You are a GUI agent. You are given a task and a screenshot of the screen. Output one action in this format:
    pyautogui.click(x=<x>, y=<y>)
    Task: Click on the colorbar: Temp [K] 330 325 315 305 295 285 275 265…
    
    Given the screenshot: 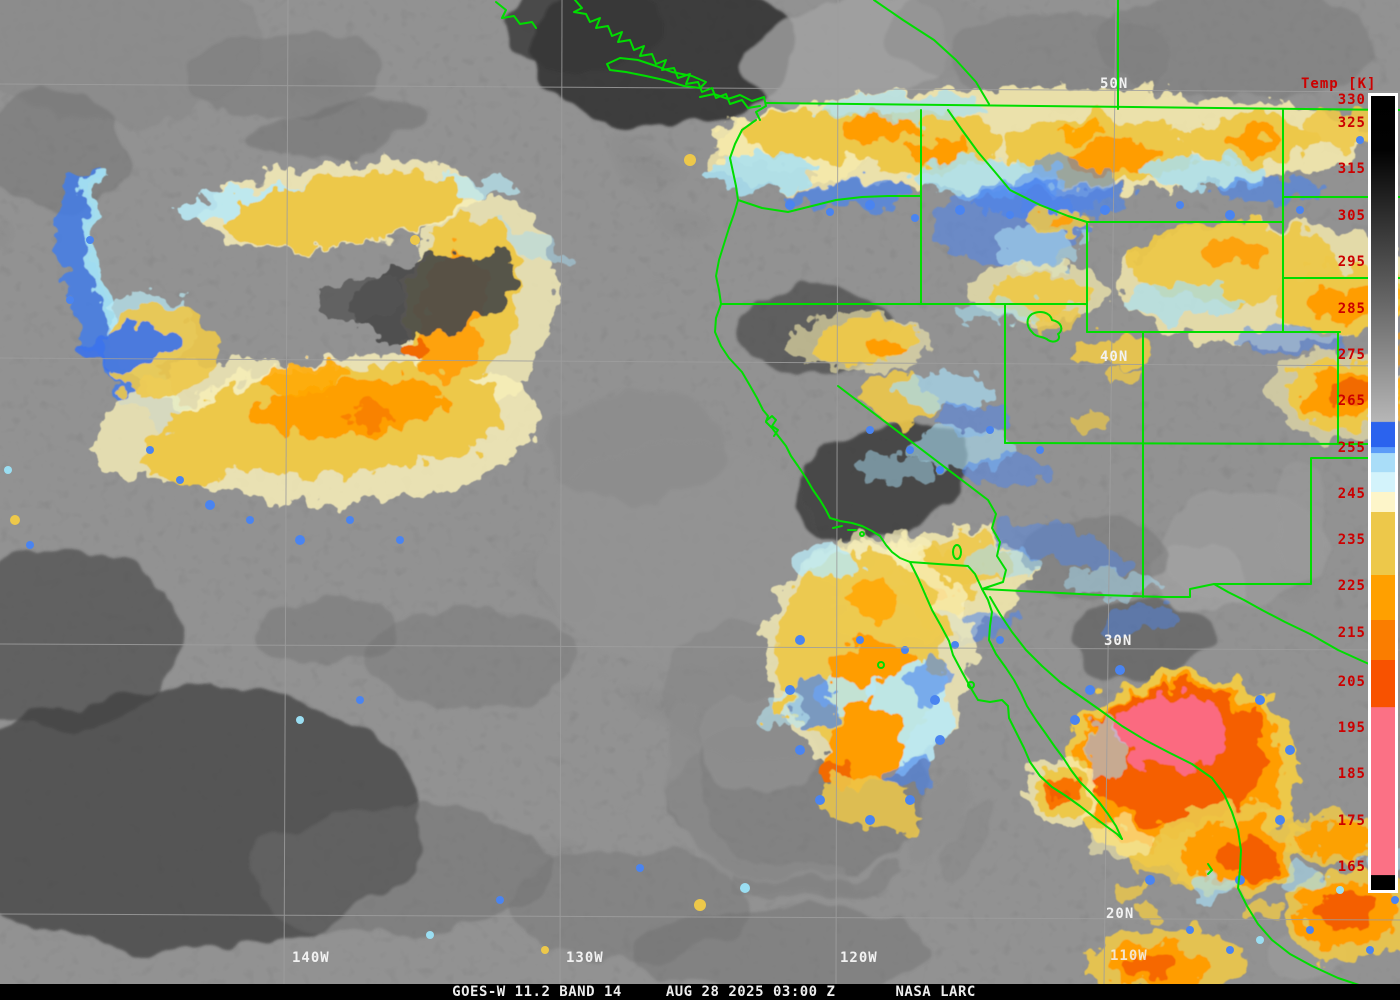 What is the action you would take?
    pyautogui.click(x=1349, y=484)
    